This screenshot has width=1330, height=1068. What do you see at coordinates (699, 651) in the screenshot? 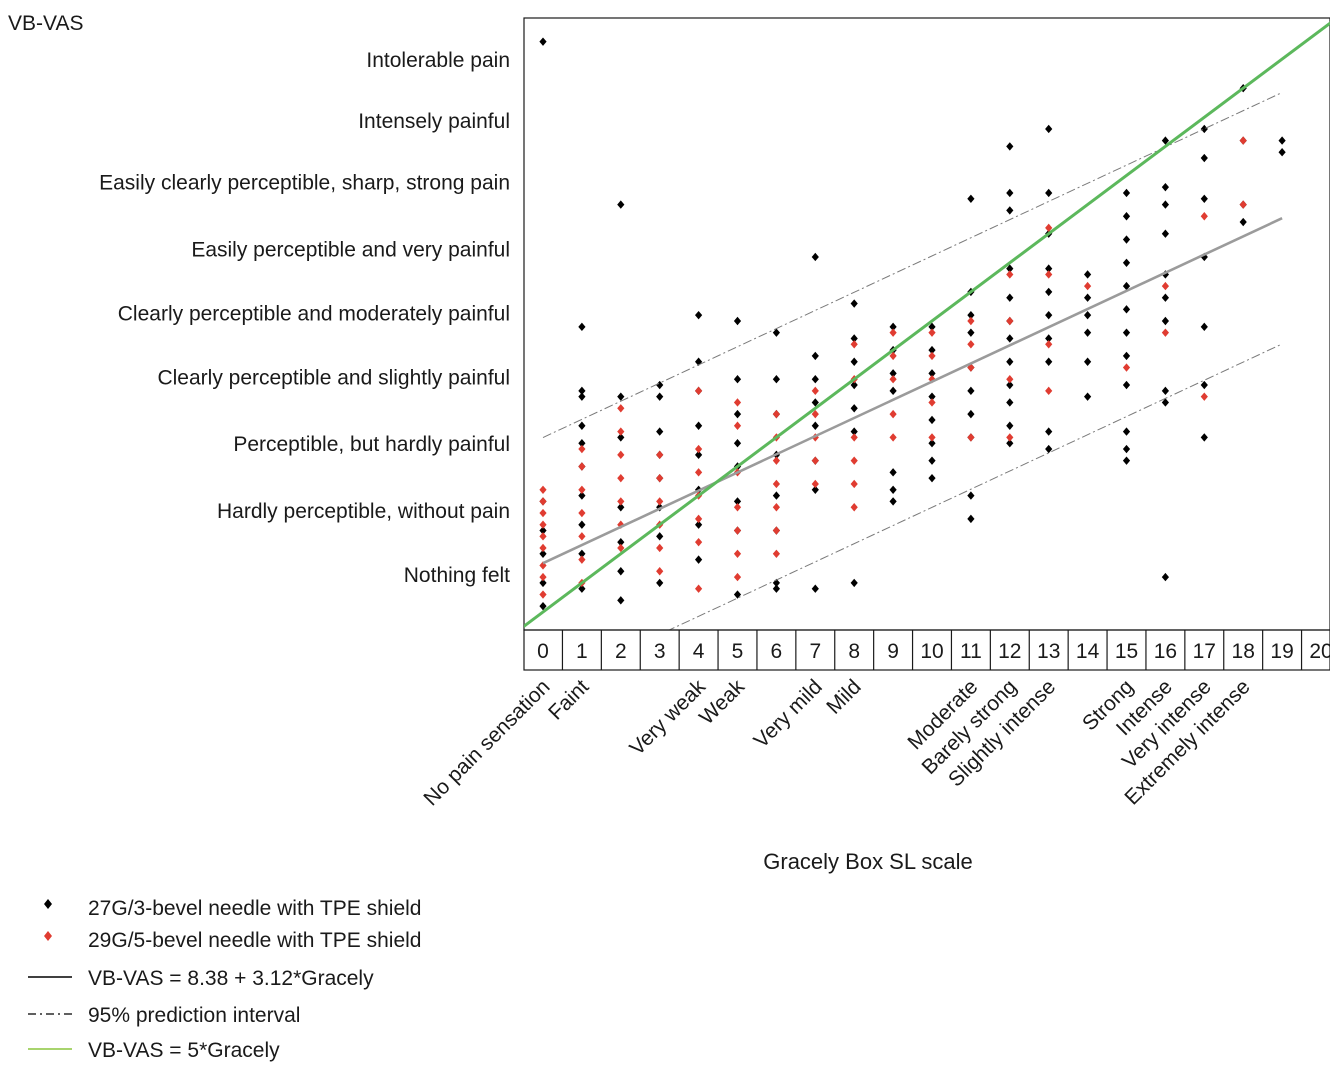
I see `x-tick-label: 4` at bounding box center [699, 651].